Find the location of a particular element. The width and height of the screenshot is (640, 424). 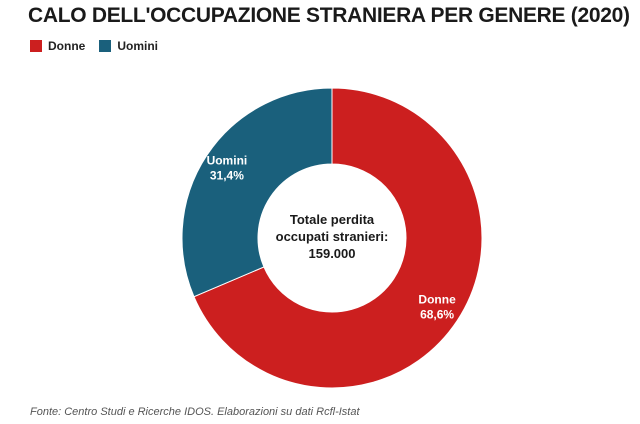

legend: Donne Uomini is located at coordinates (101, 46).